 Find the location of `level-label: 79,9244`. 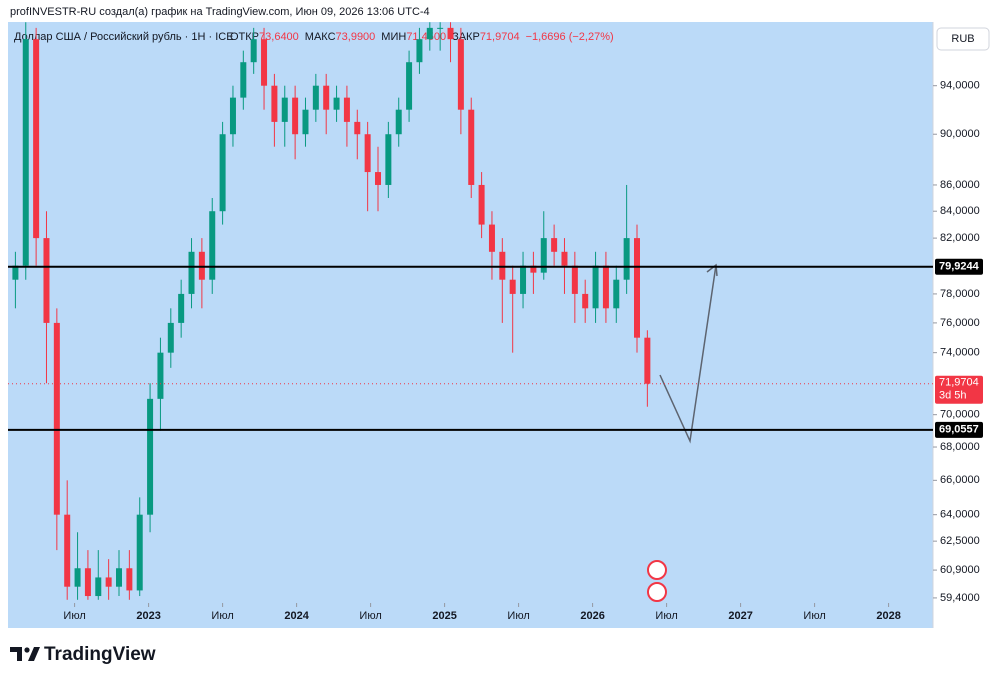

level-label: 79,9244 is located at coordinates (959, 267).